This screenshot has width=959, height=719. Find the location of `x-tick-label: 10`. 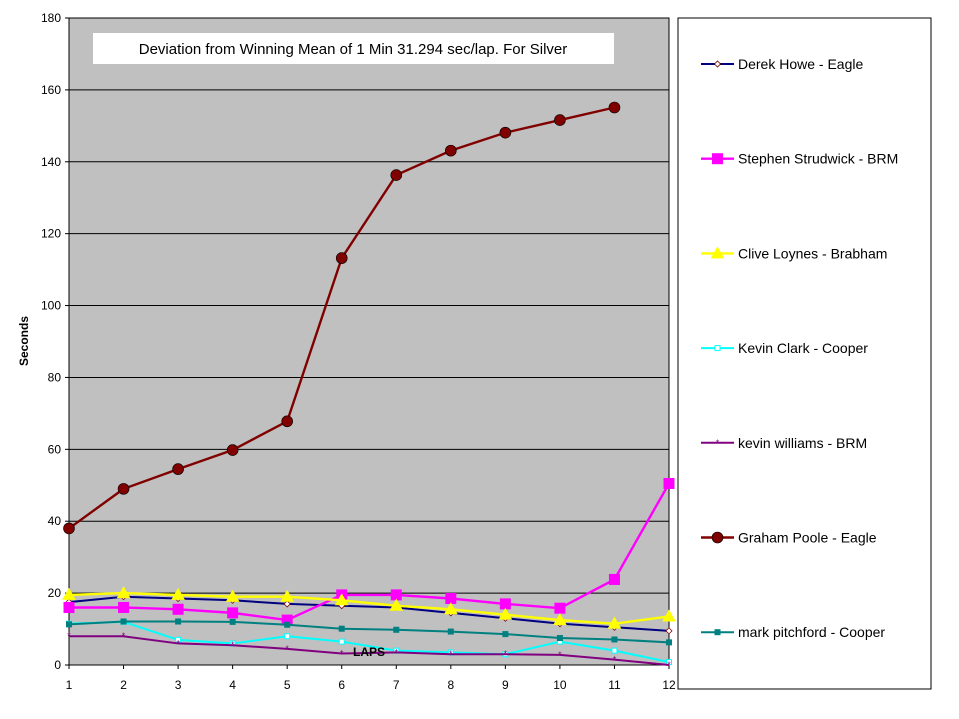

x-tick-label: 10 is located at coordinates (560, 685).